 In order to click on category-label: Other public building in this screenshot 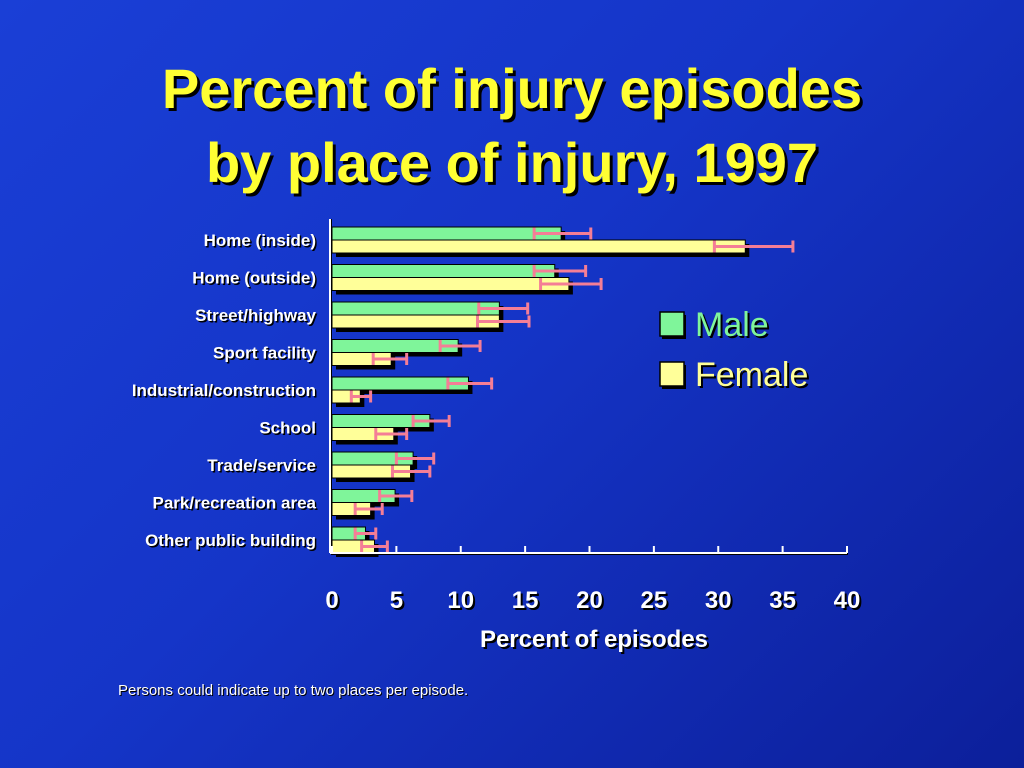, I will do `click(230, 540)`.